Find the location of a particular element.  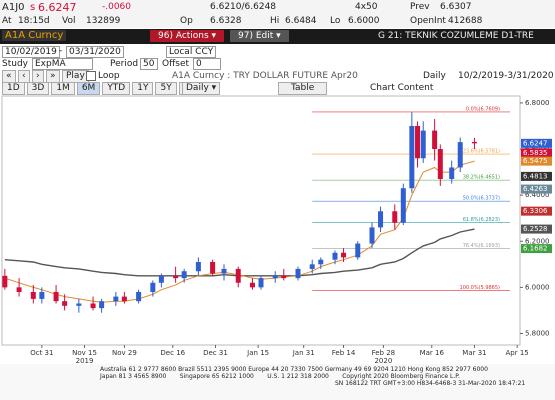

table-button: Table is located at coordinates (303, 88).